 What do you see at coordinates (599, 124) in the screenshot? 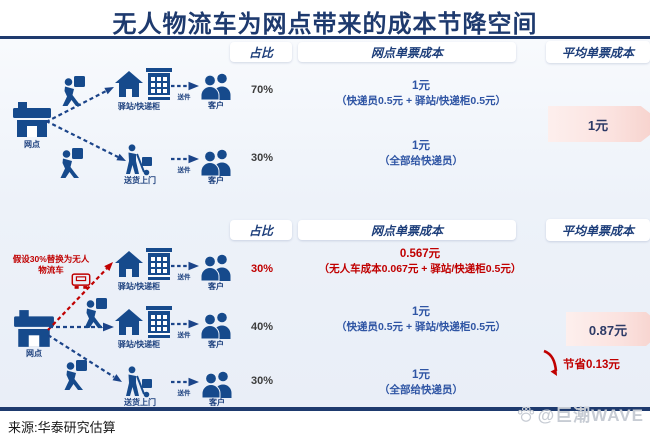
I see `avg-cost-arrow: 1元` at bounding box center [599, 124].